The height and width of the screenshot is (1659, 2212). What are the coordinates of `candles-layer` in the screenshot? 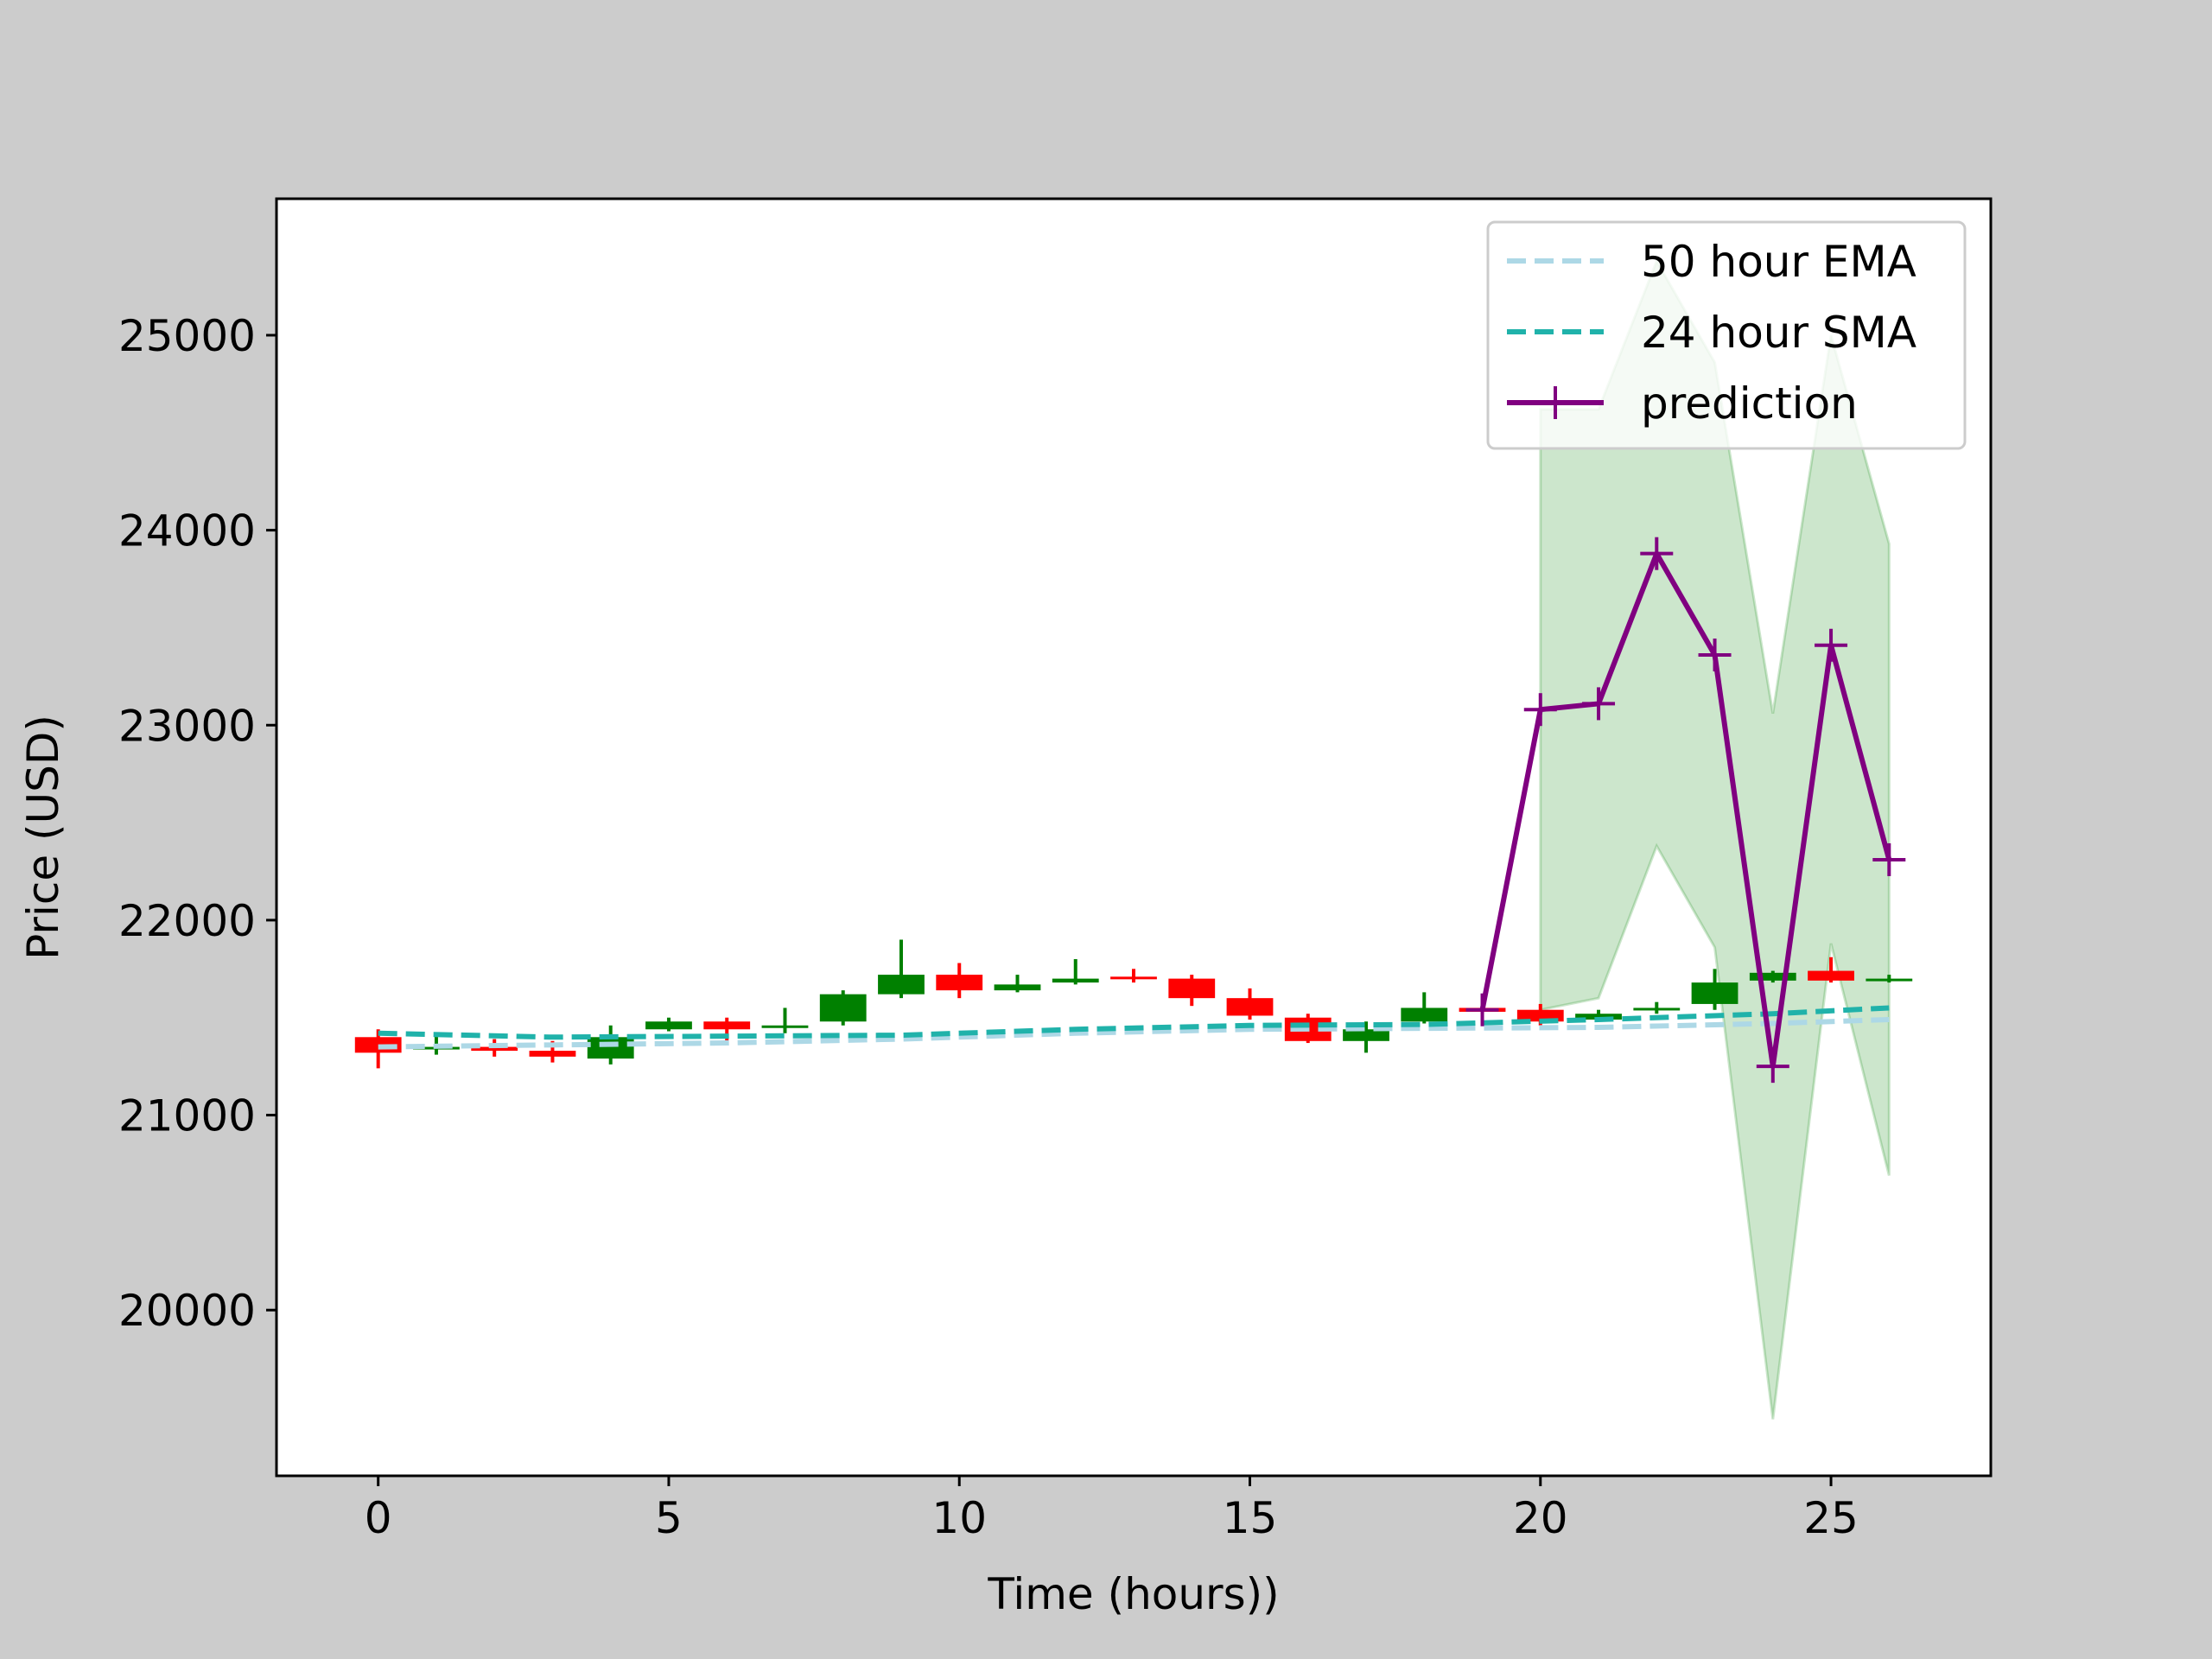 It's located at (1133, 1004).